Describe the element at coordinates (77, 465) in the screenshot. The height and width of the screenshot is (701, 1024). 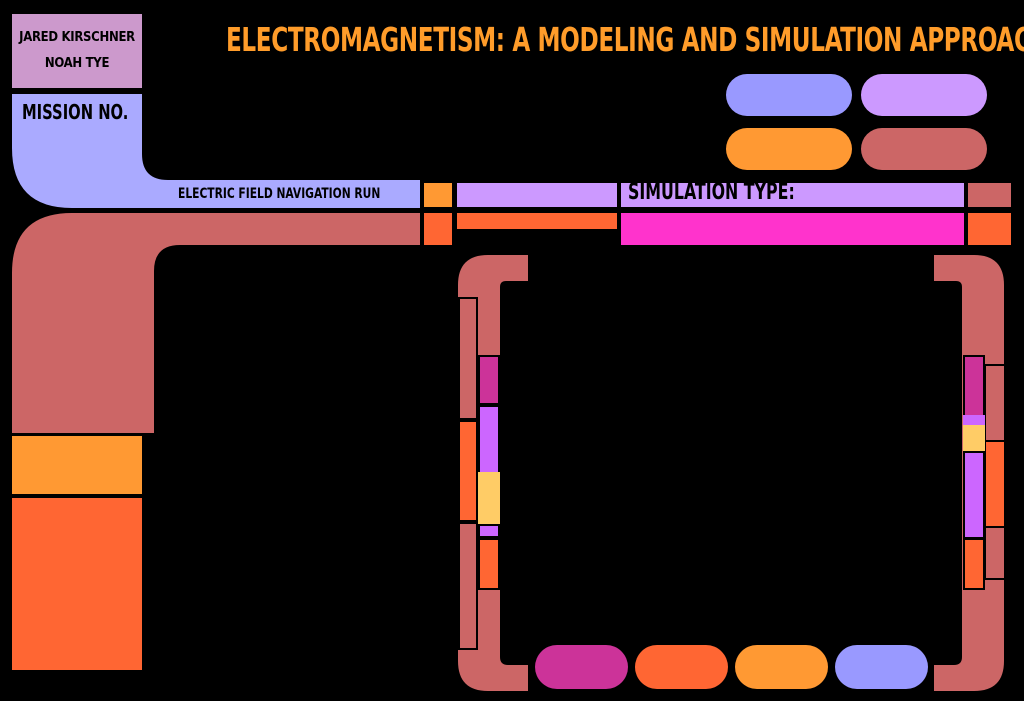
I see `left-block-orange` at that location.